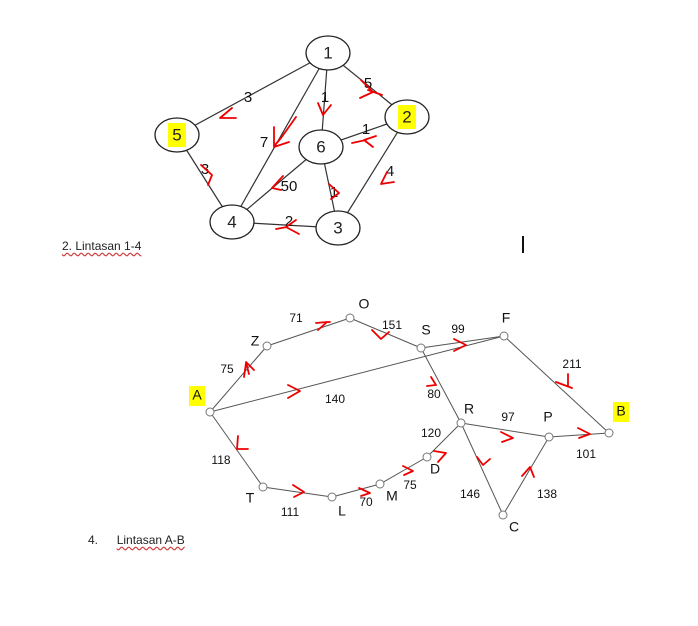  Describe the element at coordinates (547, 494) in the screenshot. I see `graph2-edge-weight: 138` at that location.